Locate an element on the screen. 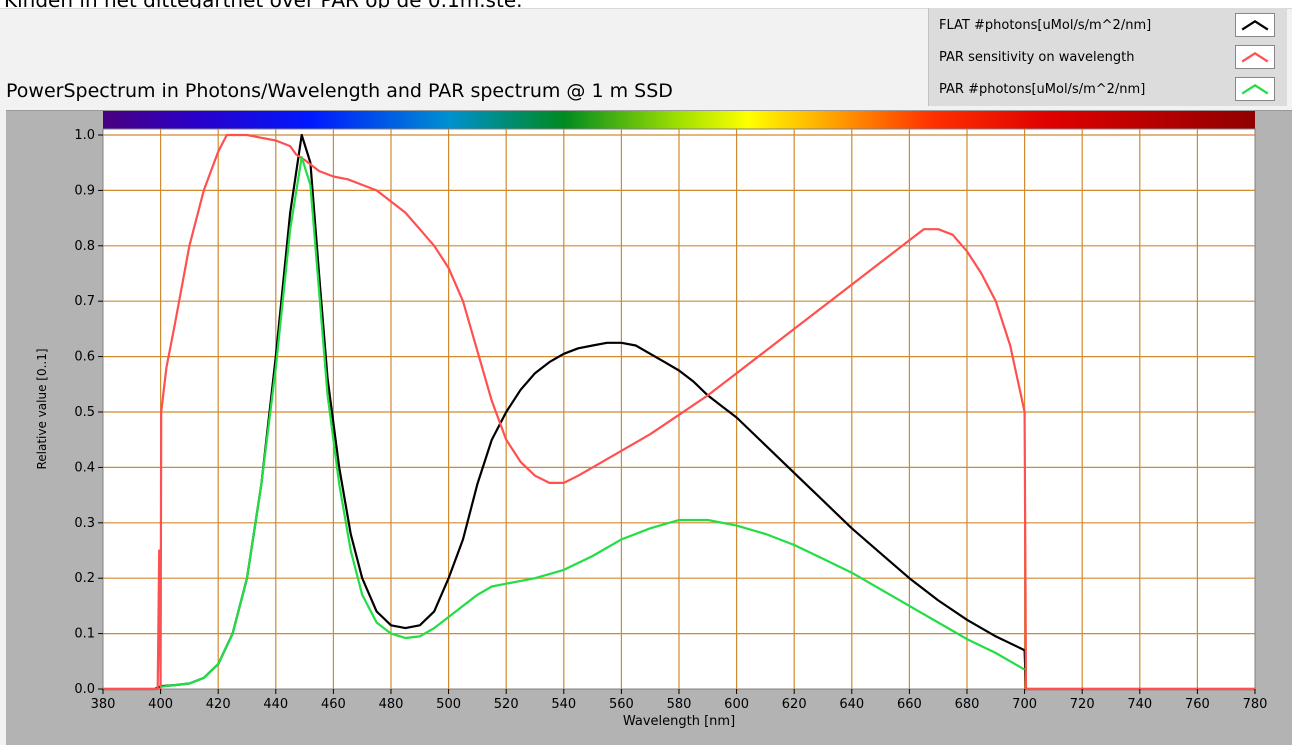 The width and height of the screenshot is (1292, 745). x-tick-label: 380 is located at coordinates (103, 704).